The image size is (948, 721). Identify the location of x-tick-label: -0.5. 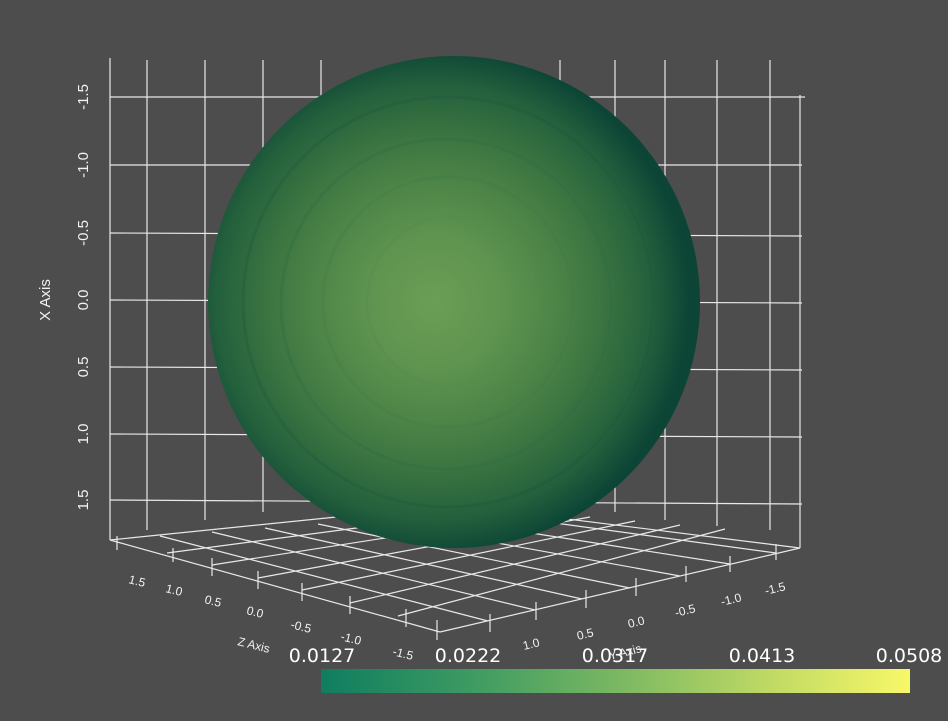
(83, 233).